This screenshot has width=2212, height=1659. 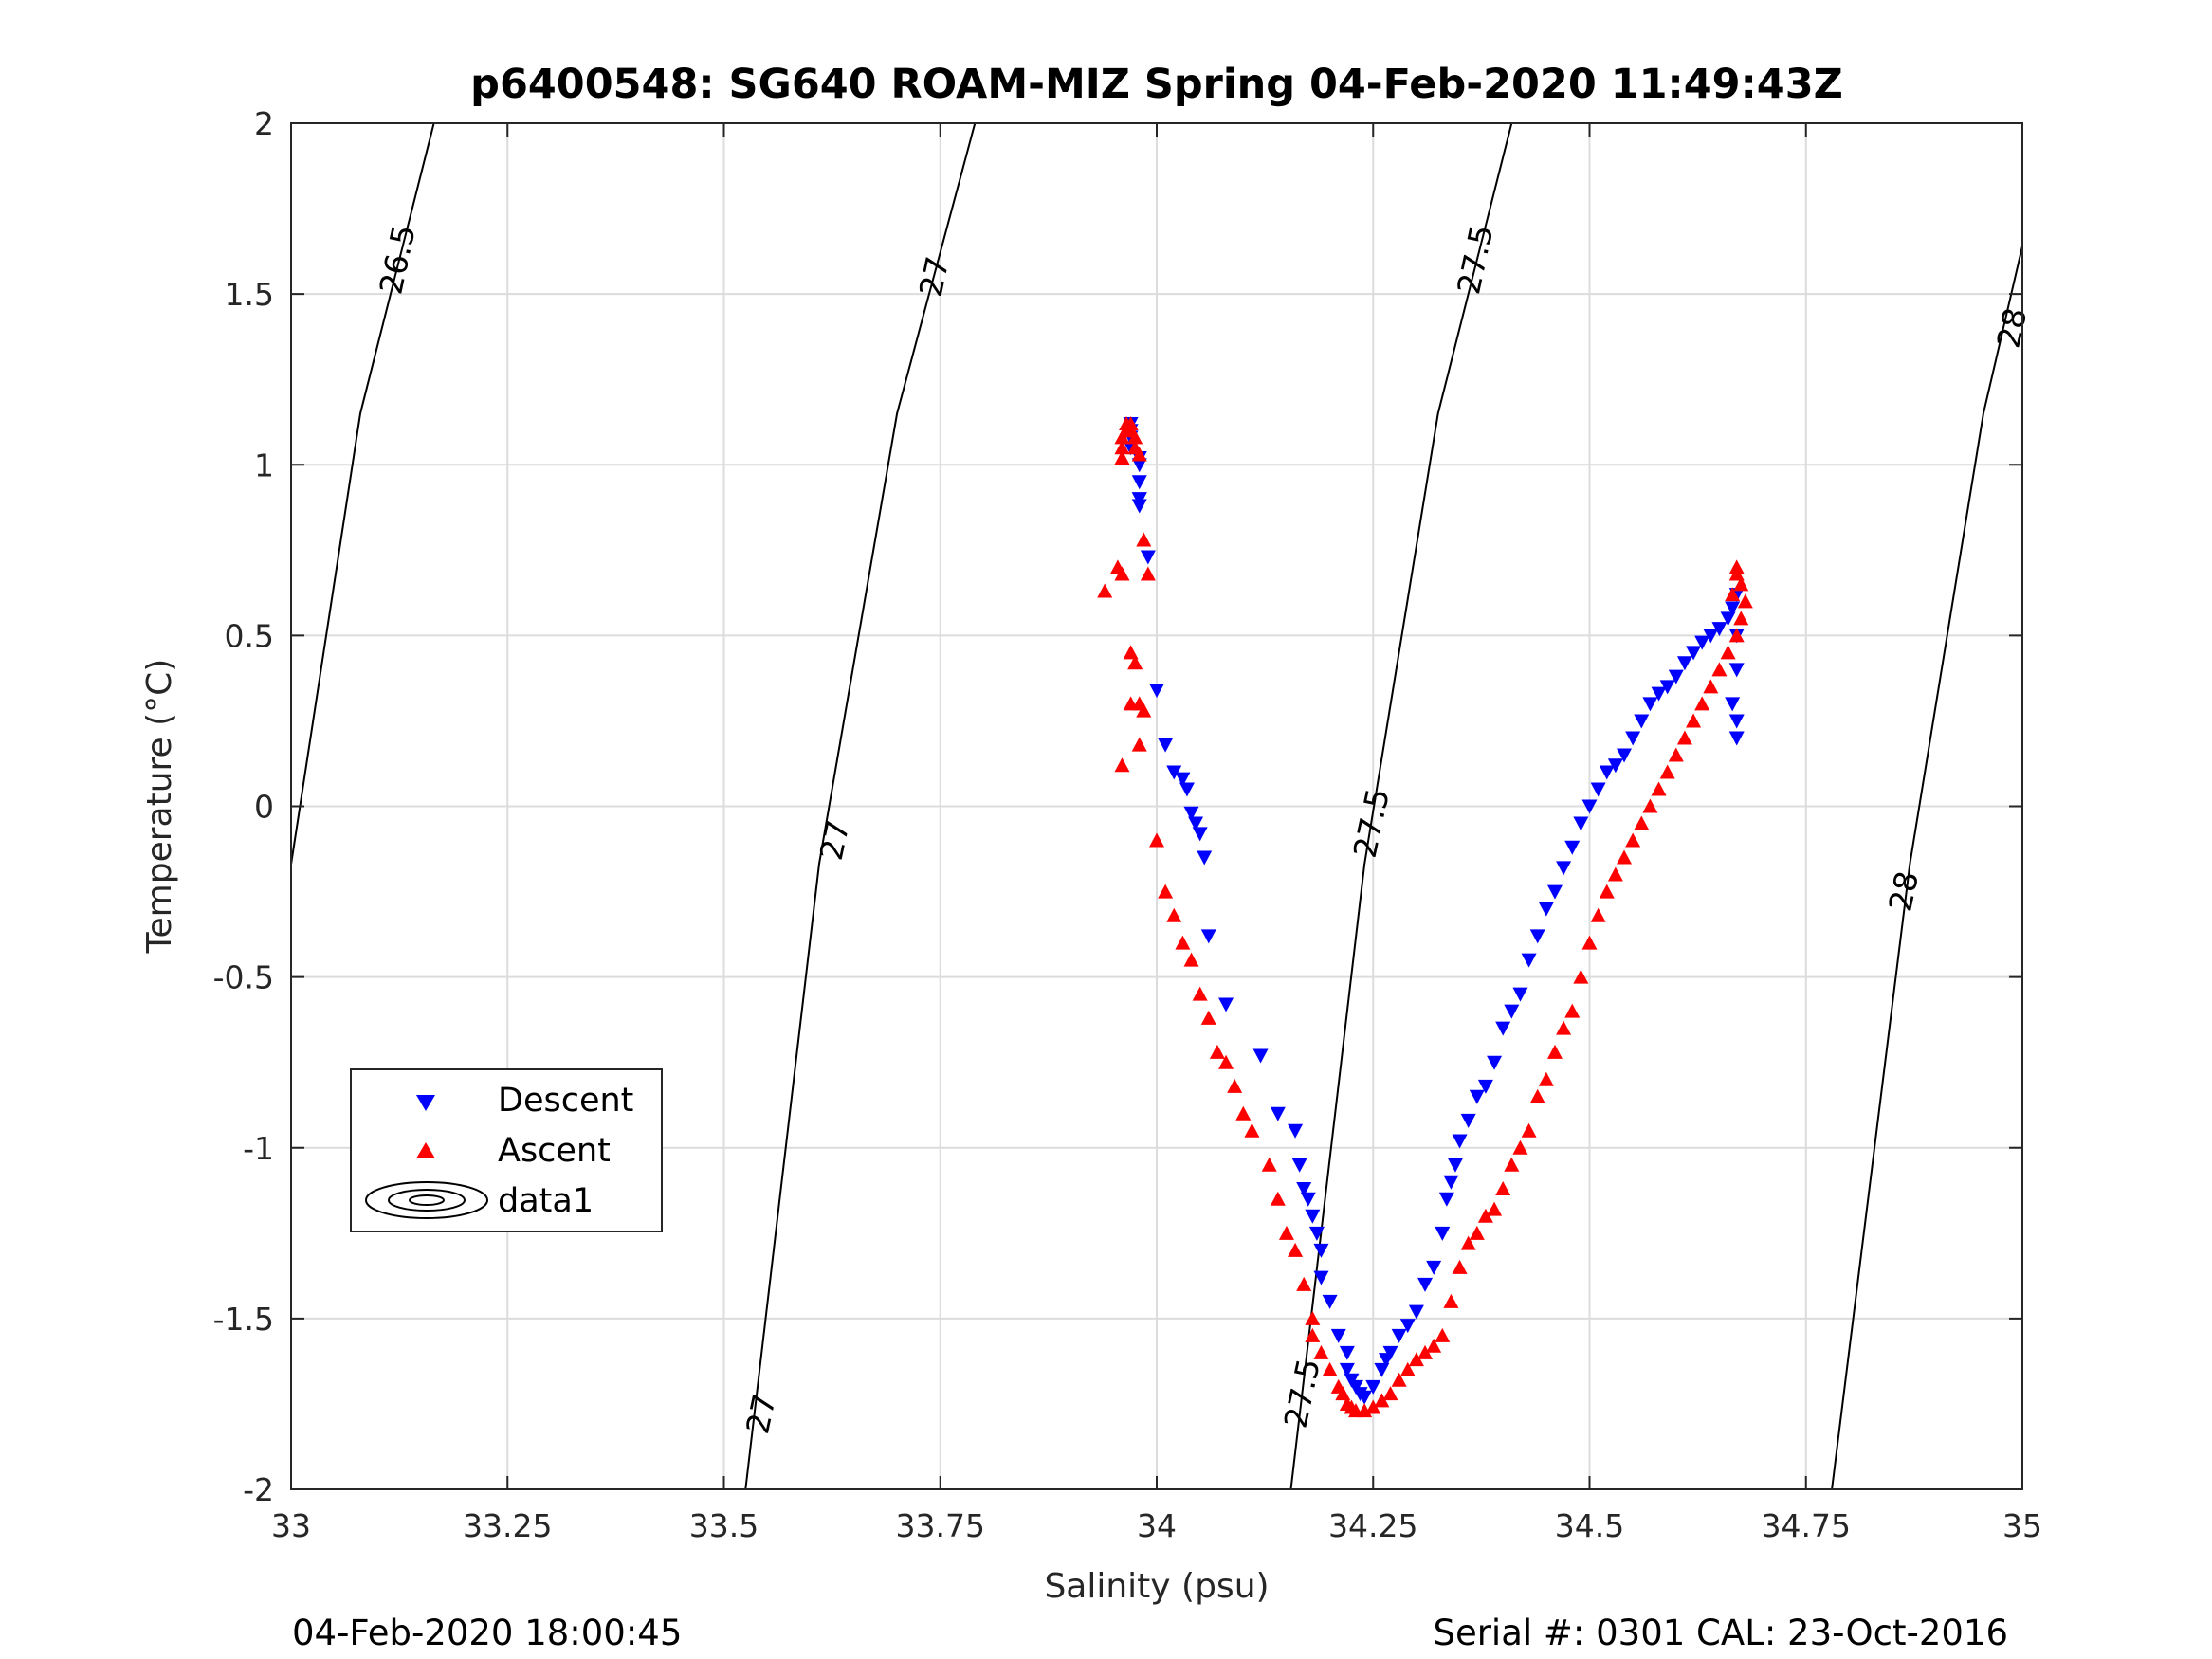 What do you see at coordinates (1806, 1525) in the screenshot?
I see `x-tick-label: 34.75` at bounding box center [1806, 1525].